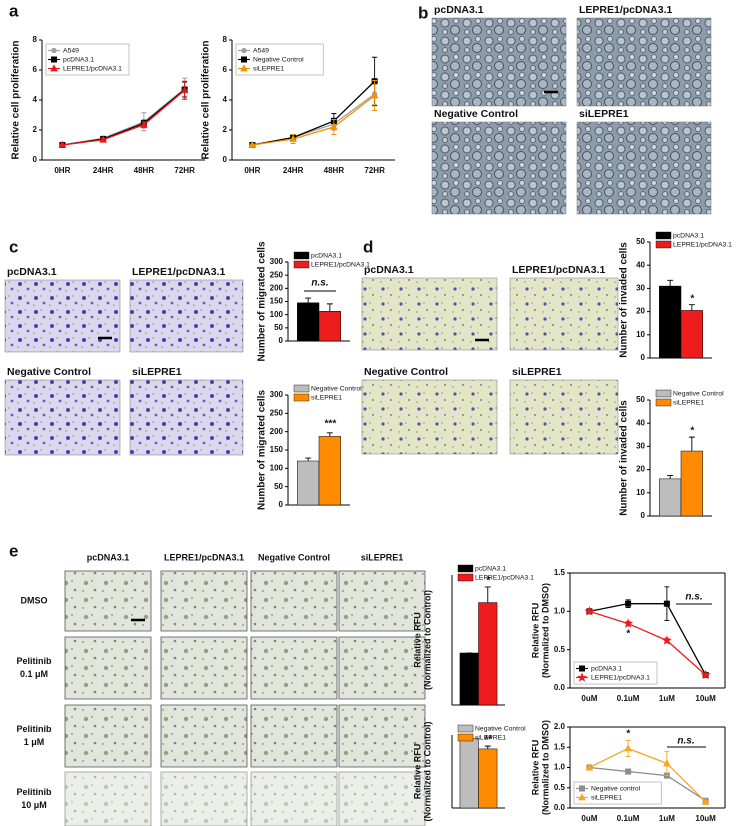  Describe the element at coordinates (330, 424) in the screenshot. I see `annotation: ***` at that location.